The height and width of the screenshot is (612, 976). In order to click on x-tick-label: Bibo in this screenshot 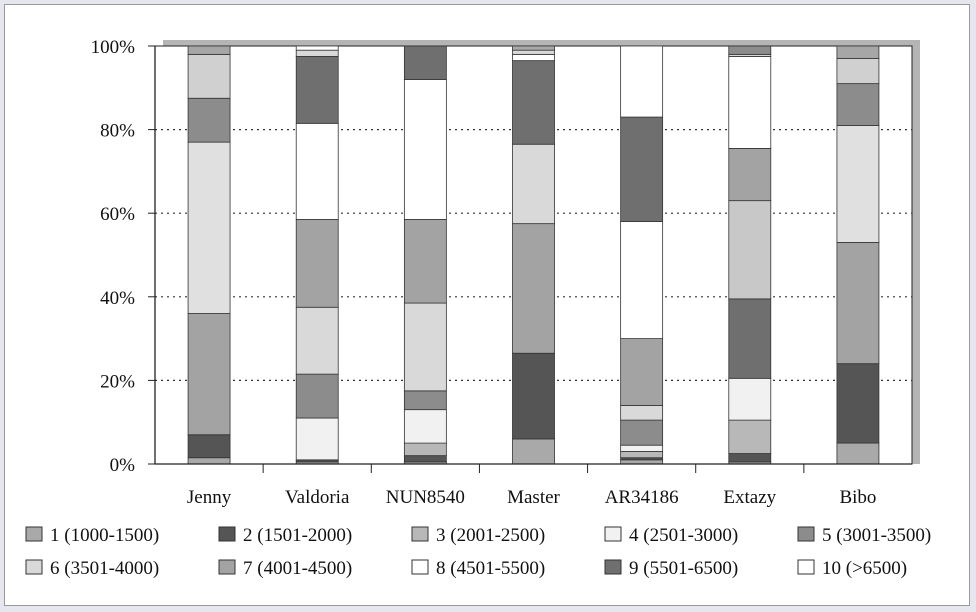, I will do `click(857, 497)`.